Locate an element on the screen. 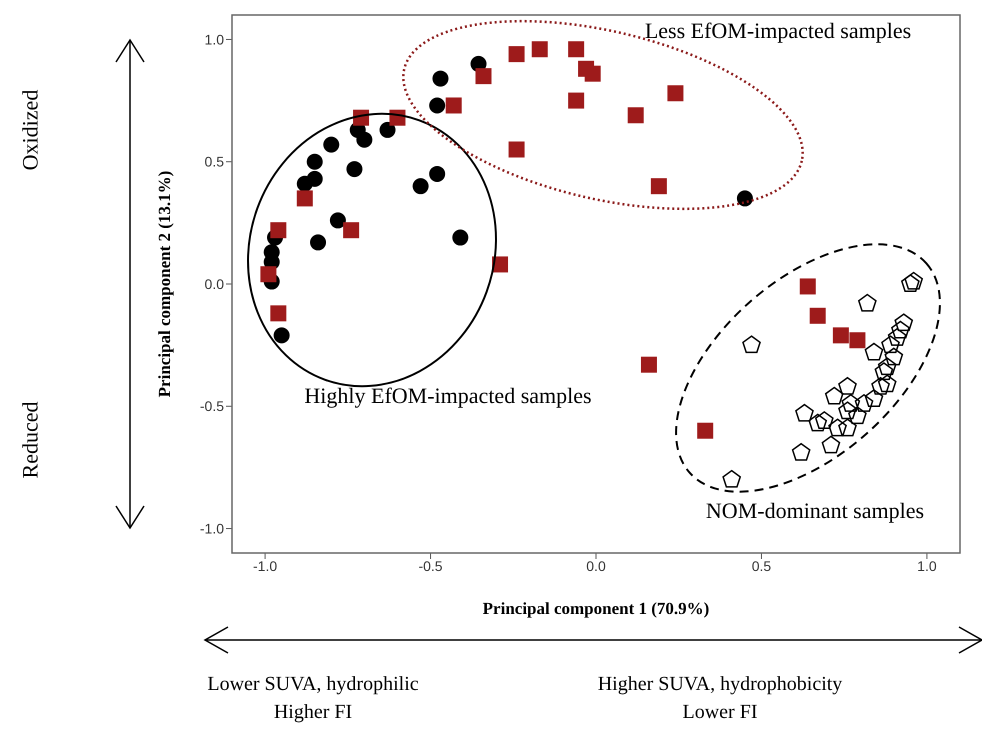  text: Oxidized is located at coordinates (30, 130).